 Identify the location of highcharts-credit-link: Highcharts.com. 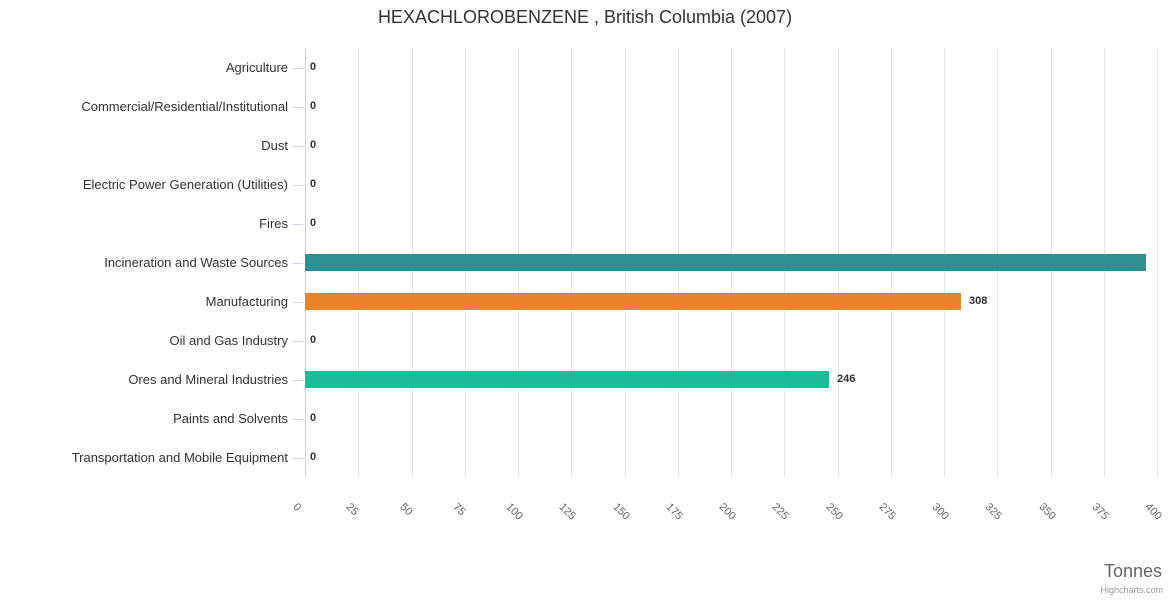
(1131, 590).